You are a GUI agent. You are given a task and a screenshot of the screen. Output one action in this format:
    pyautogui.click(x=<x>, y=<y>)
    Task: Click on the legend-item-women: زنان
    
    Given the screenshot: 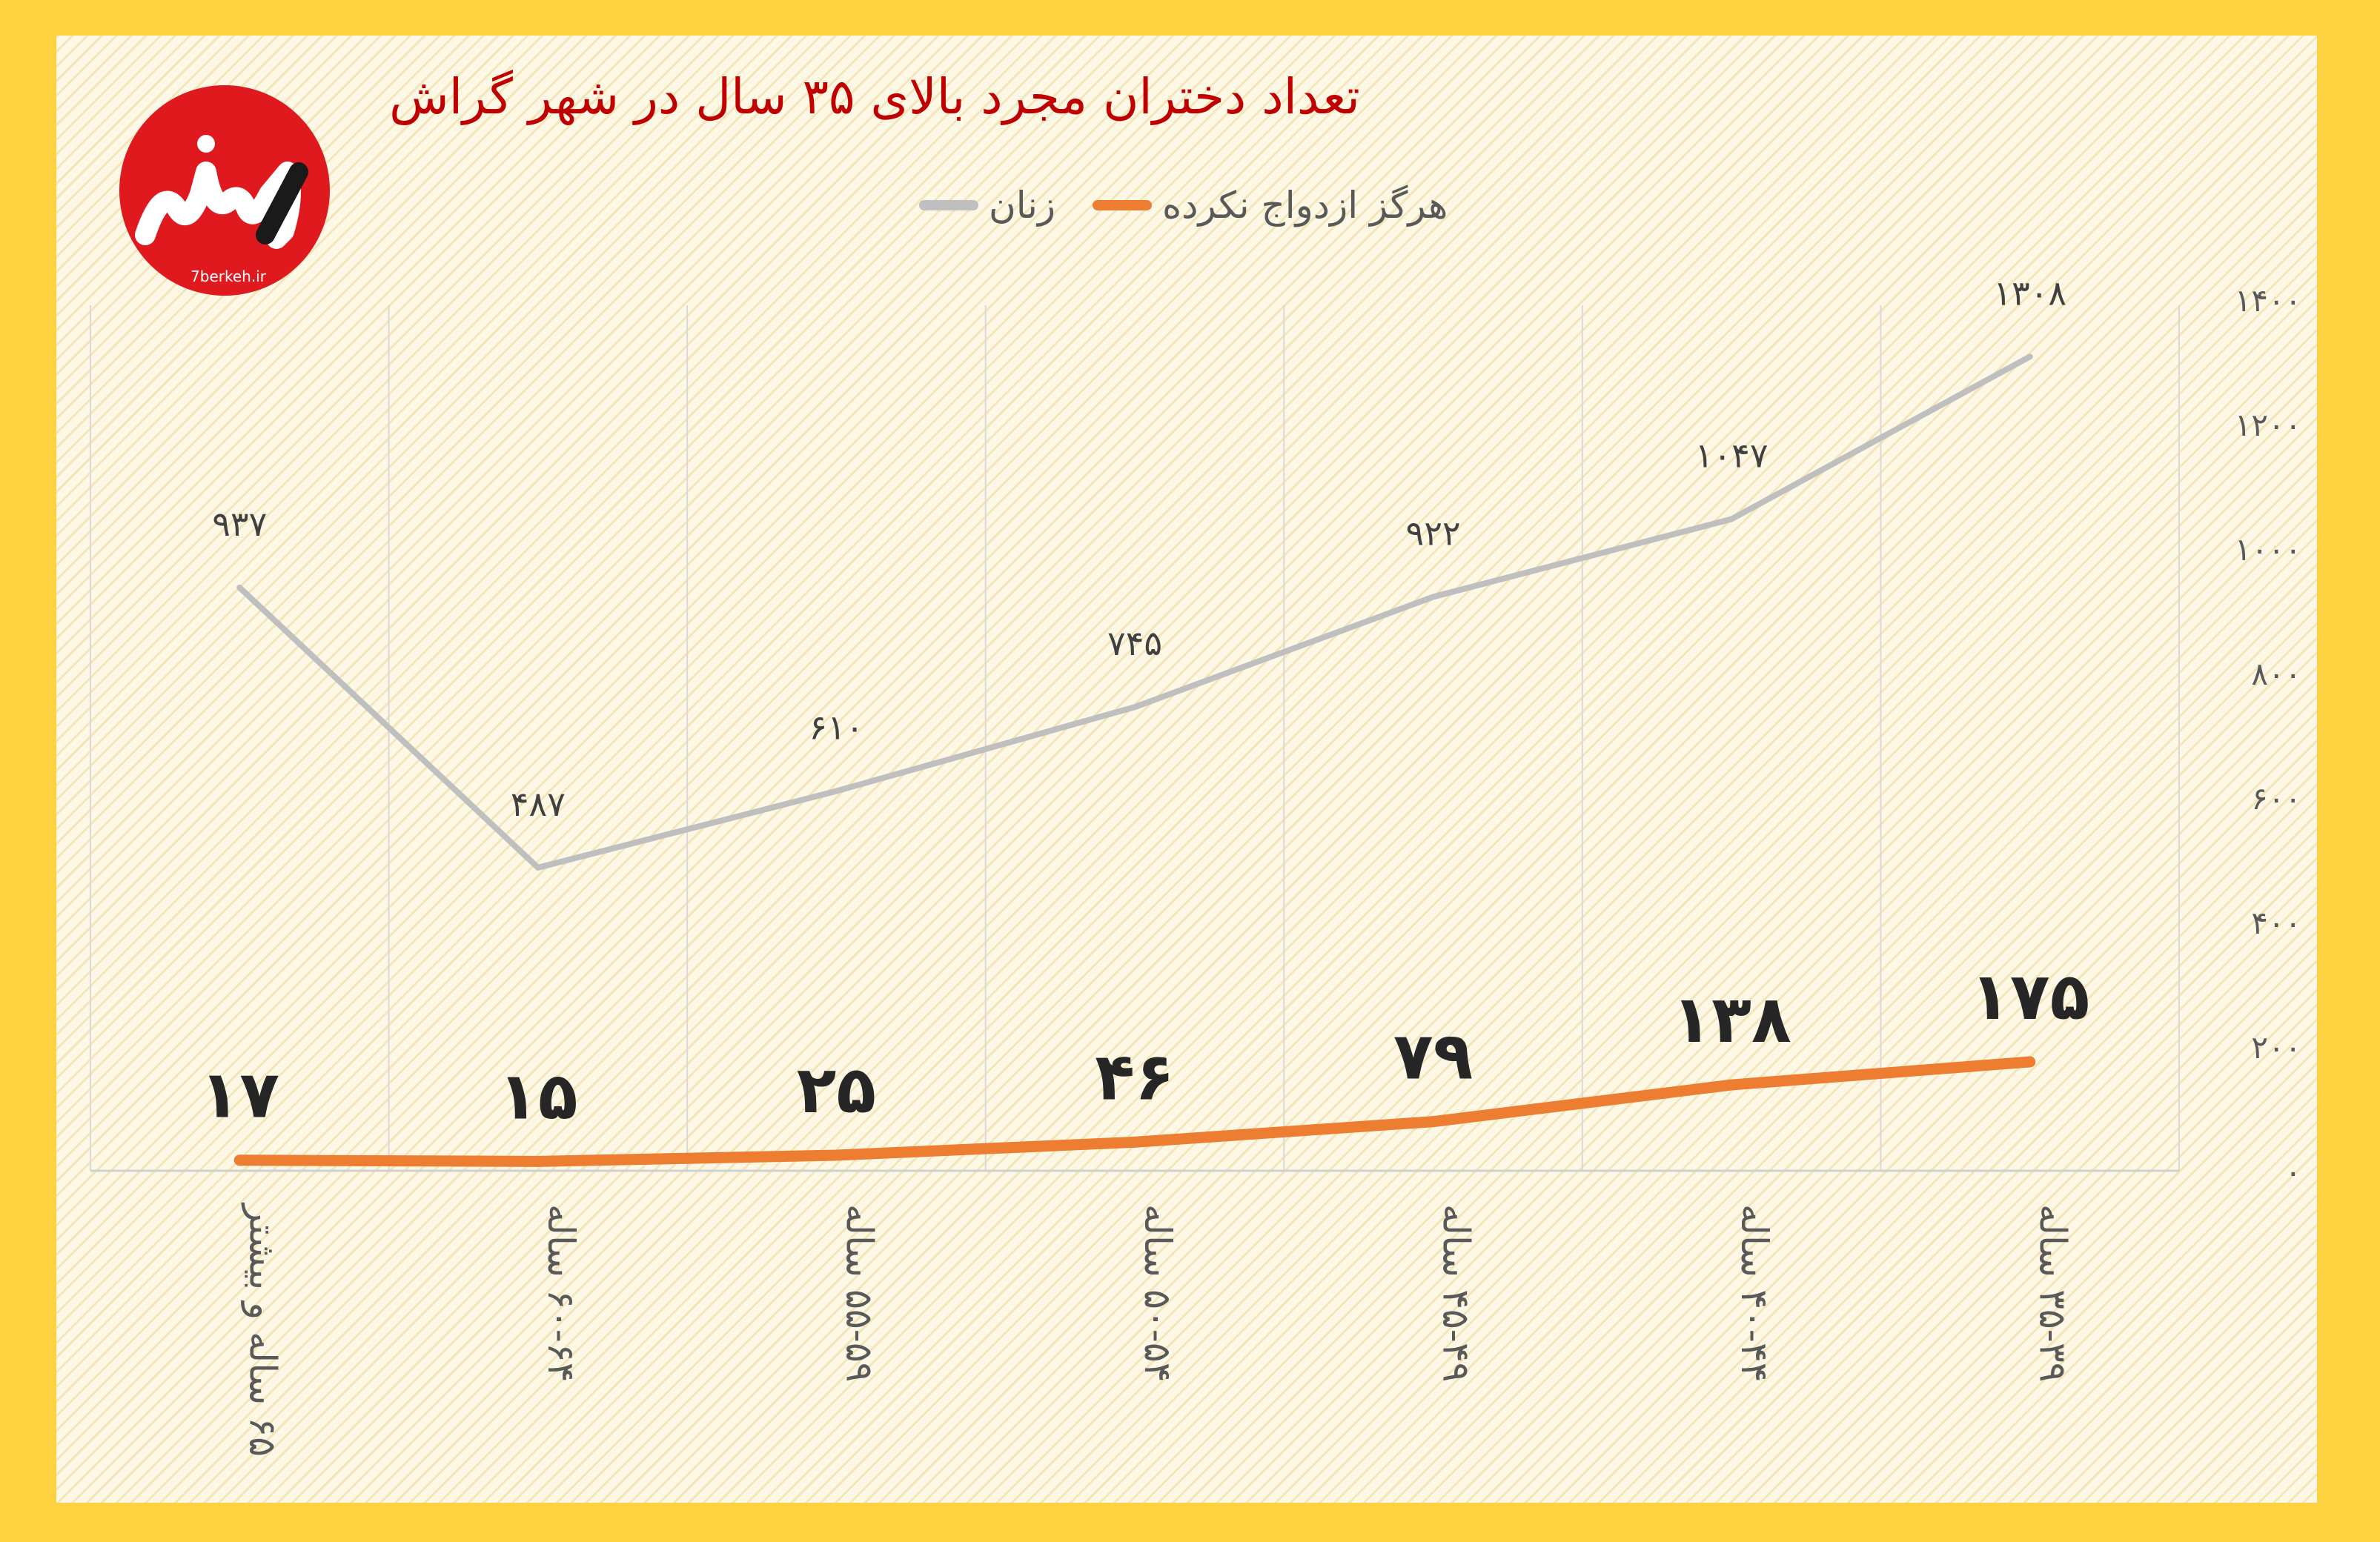 What is the action you would take?
    pyautogui.click(x=987, y=206)
    